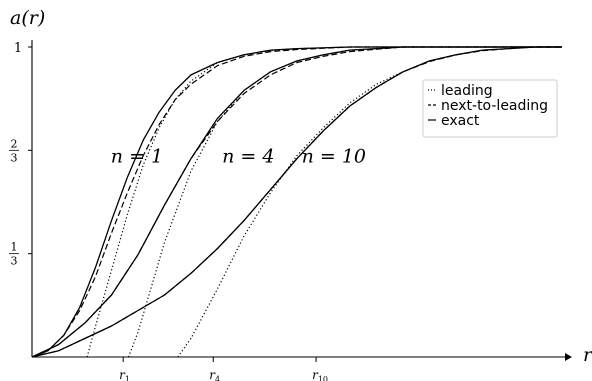  Describe the element at coordinates (14, 143) in the screenshot. I see `y-tick-numerator: 2` at that location.